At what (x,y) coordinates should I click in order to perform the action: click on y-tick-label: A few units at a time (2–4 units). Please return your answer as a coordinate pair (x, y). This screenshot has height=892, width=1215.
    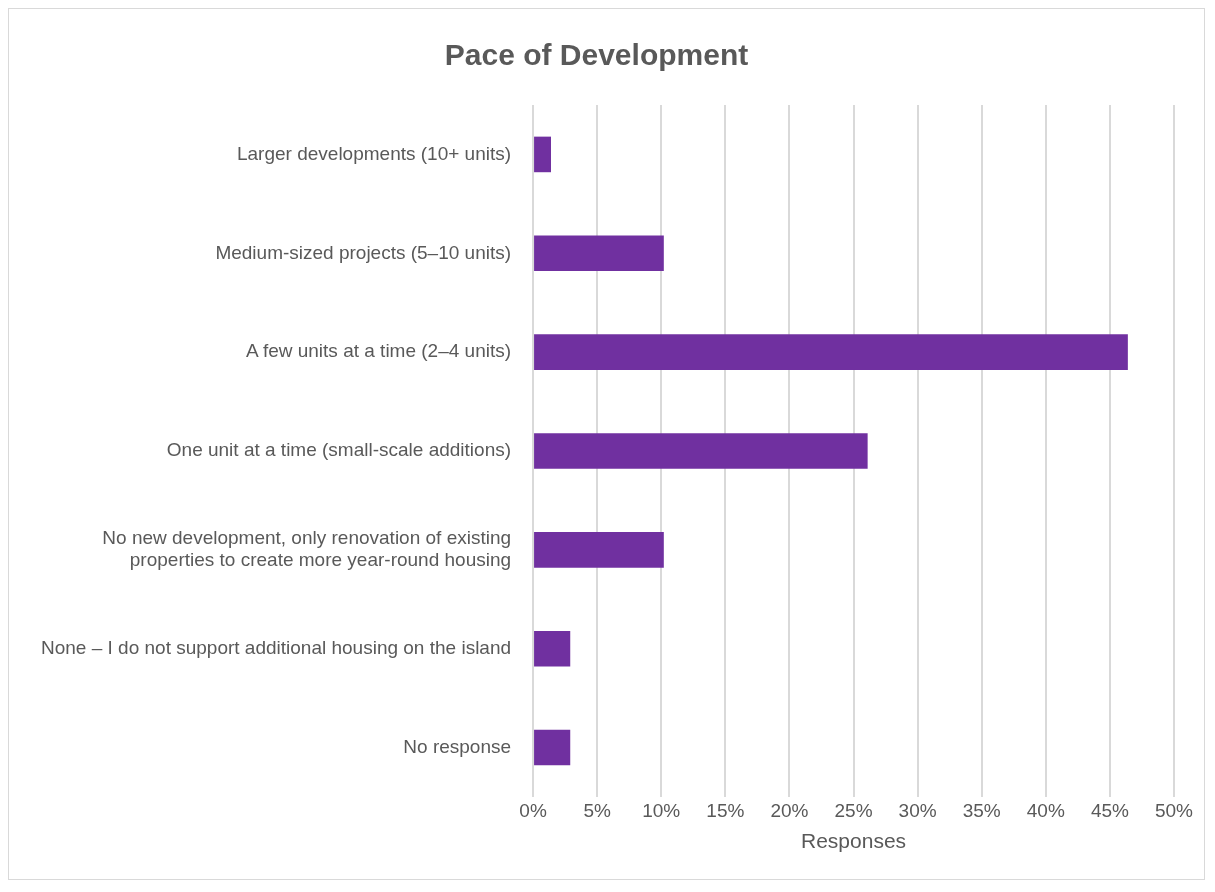
    Looking at the image, I should click on (378, 351).